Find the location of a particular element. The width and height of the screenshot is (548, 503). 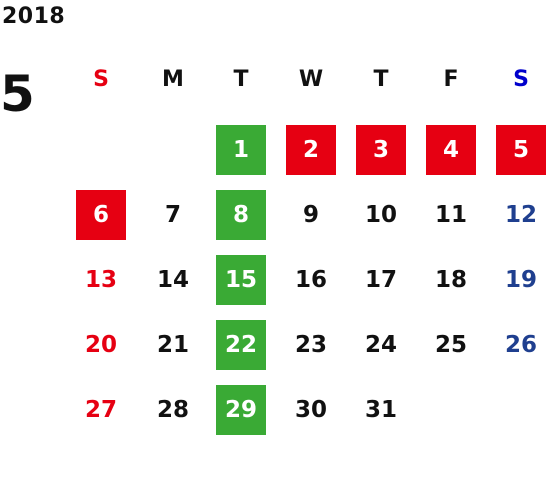

calendar-day-22: 22 is located at coordinates (241, 345).